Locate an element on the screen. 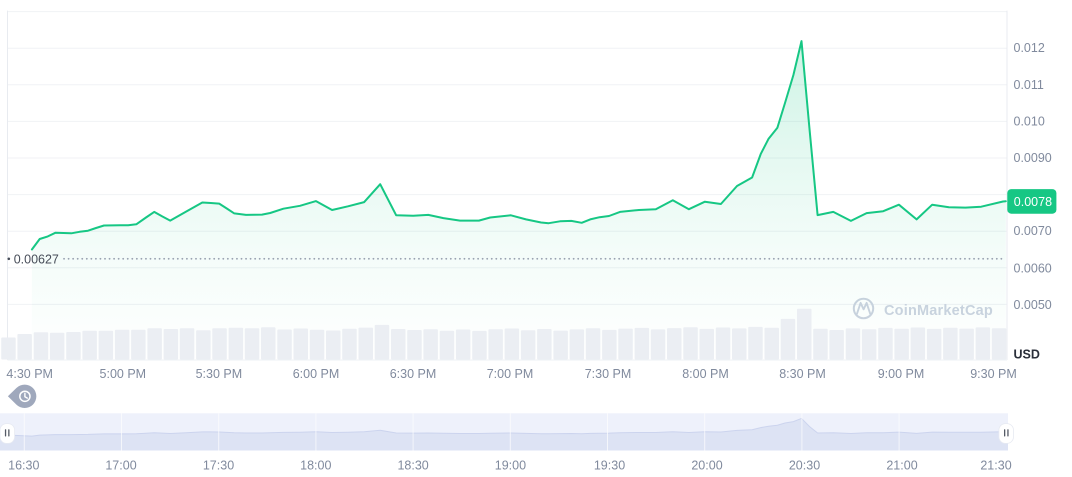 This screenshot has height=477, width=1072. svg-text: 17:00 is located at coordinates (120, 465).